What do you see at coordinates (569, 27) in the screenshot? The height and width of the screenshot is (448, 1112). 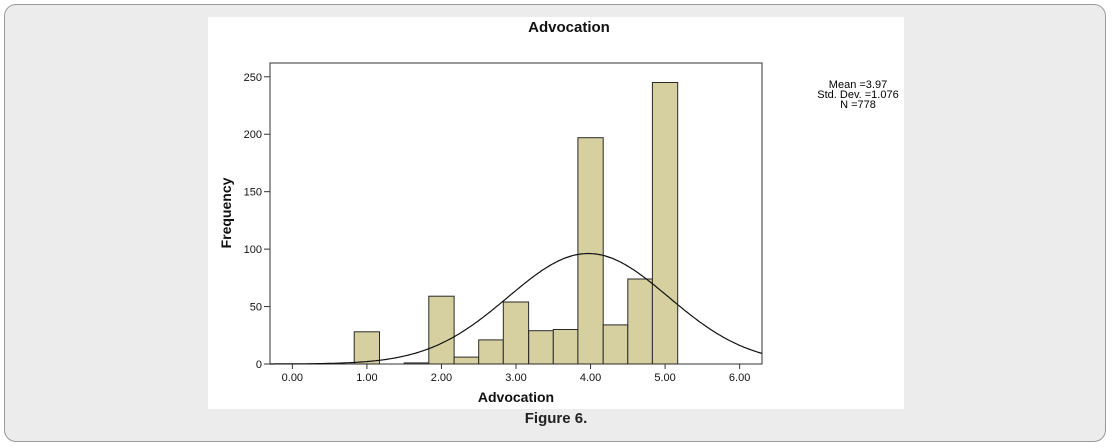 I see `chart-title: Advocation` at bounding box center [569, 27].